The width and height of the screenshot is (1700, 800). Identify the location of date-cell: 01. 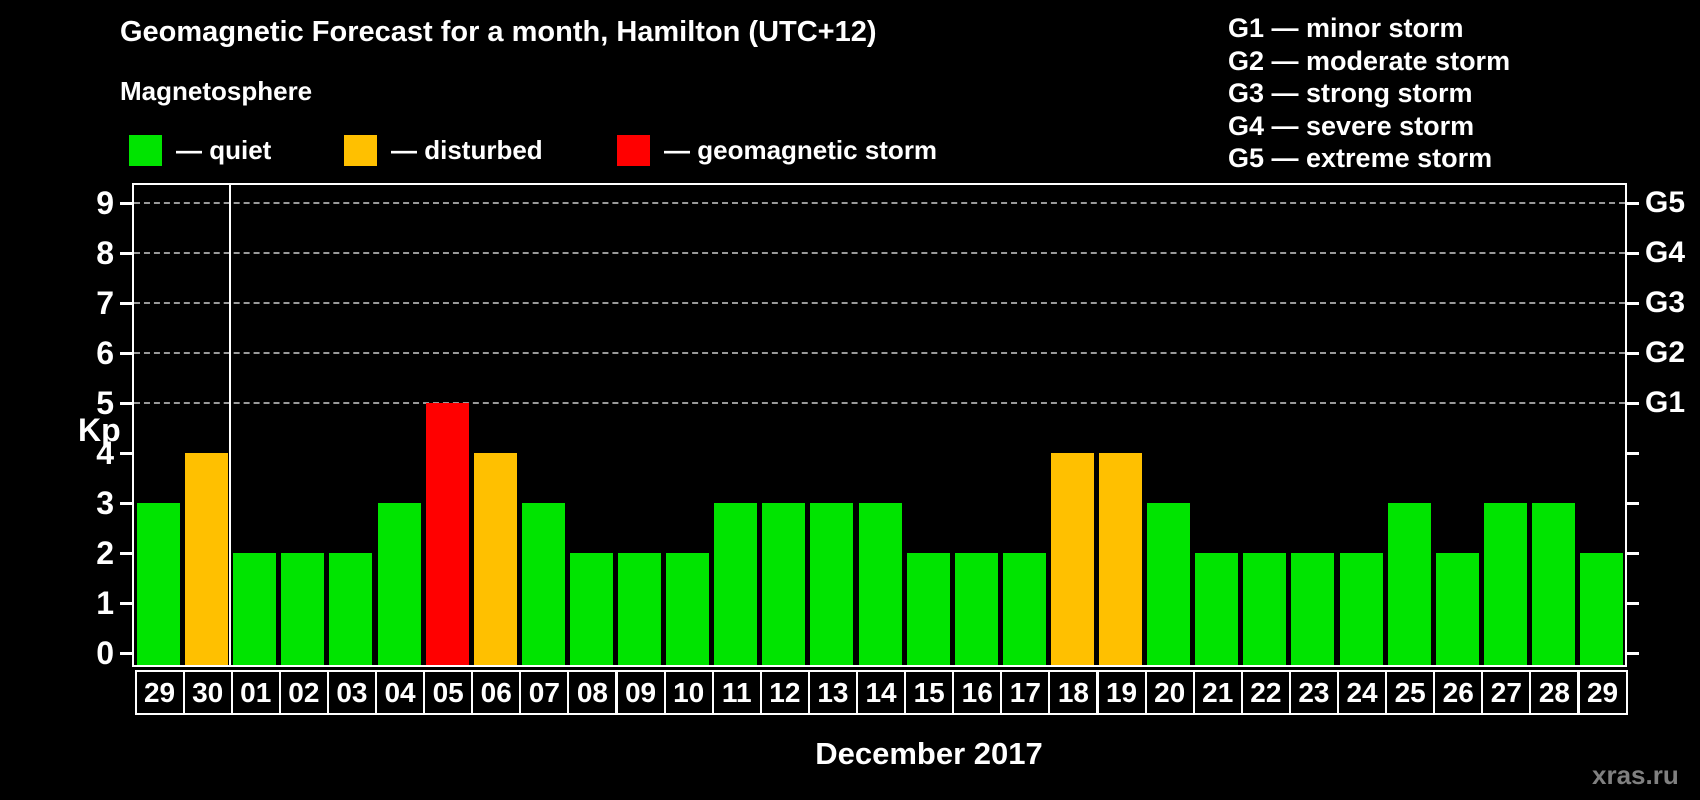
(255, 692).